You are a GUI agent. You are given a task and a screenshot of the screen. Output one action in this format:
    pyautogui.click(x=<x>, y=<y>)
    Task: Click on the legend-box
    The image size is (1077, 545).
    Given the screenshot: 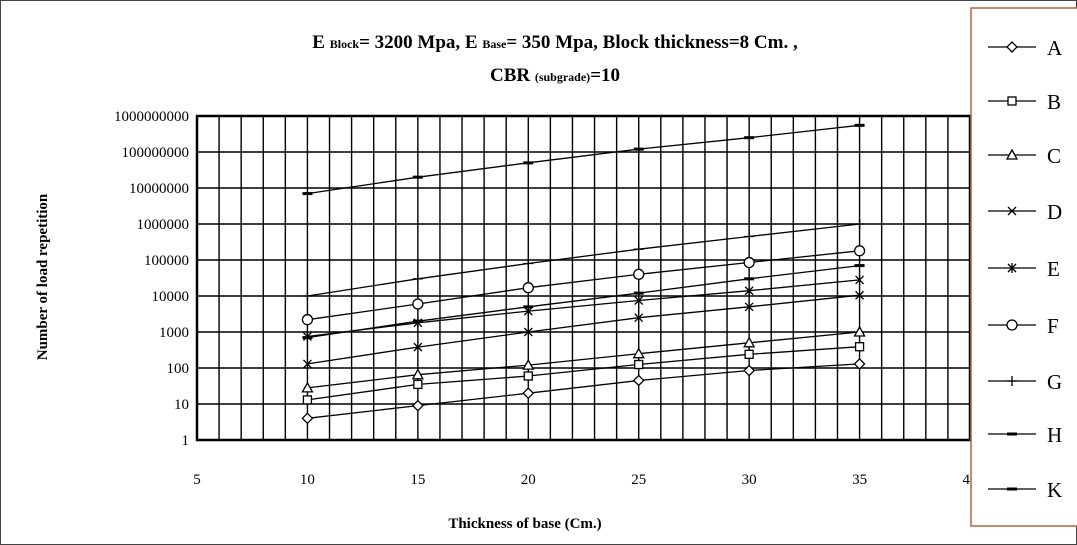 What is the action you would take?
    pyautogui.click(x=1023, y=267)
    